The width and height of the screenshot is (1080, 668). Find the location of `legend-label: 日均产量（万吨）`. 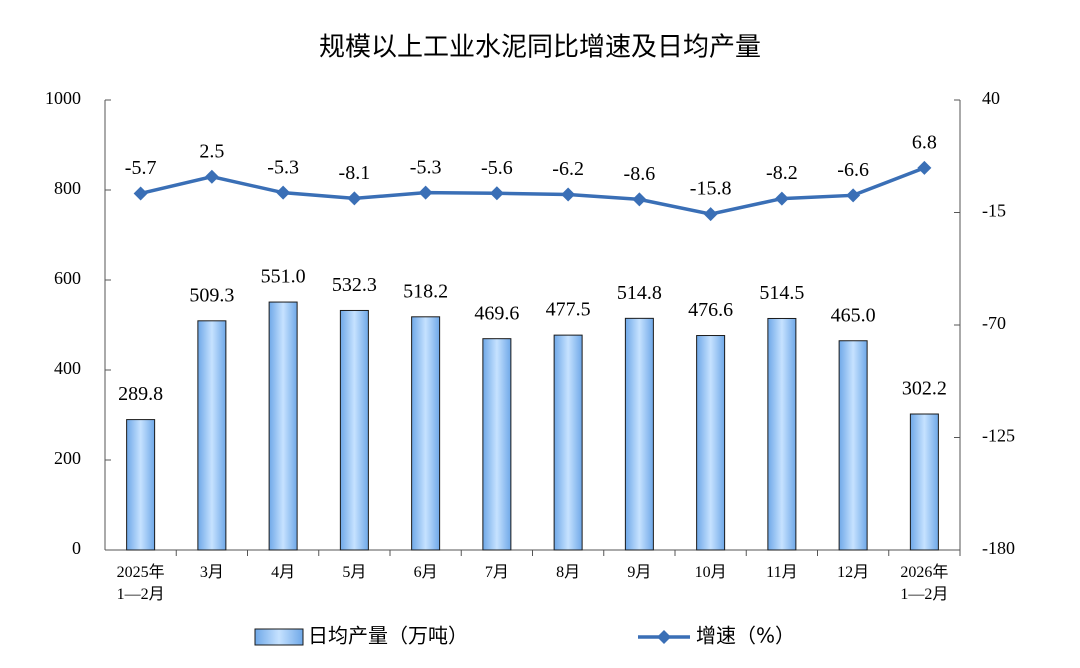

legend-label: 日均产量（万吨） is located at coordinates (388, 636).